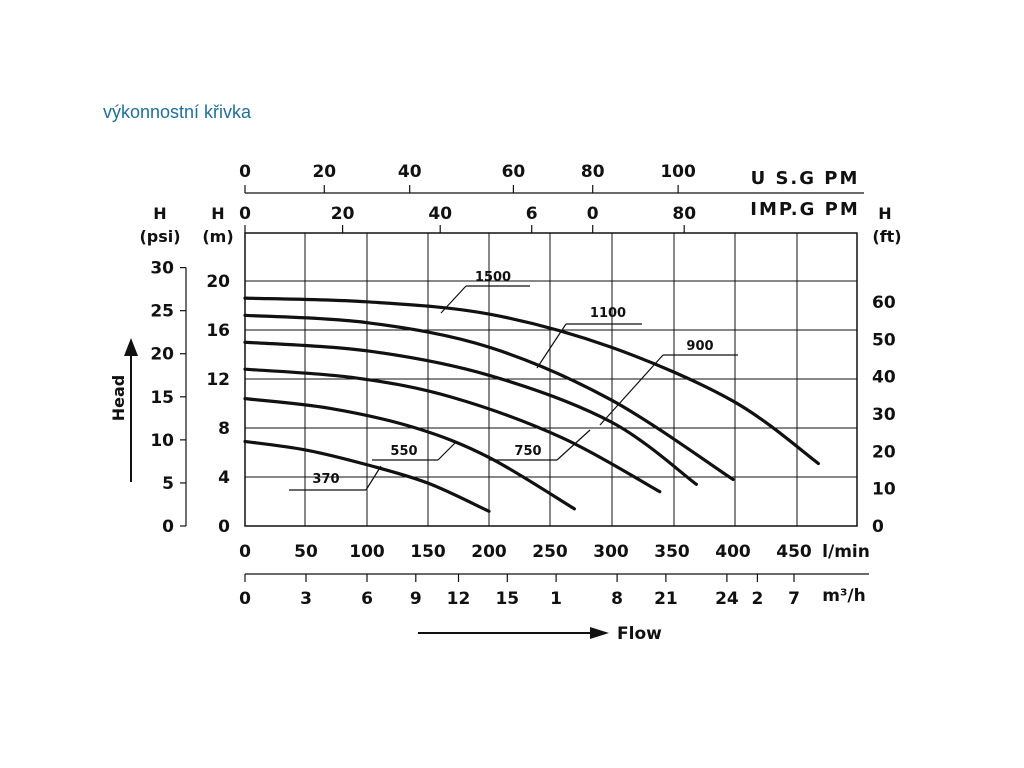 The width and height of the screenshot is (1024, 768). What do you see at coordinates (532, 214) in the screenshot?
I see `tick-label-impgpm: 6` at bounding box center [532, 214].